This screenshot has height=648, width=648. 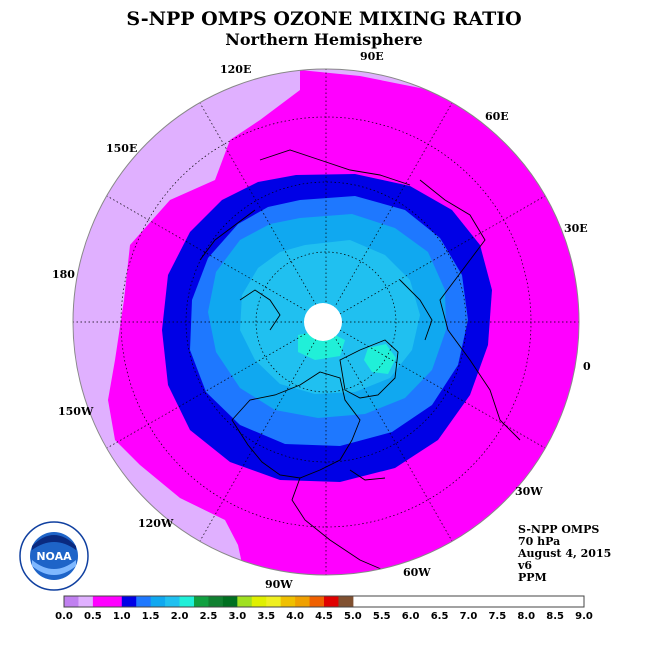 I want to click on colorbar-tick-label: 6.5, so click(x=440, y=616).